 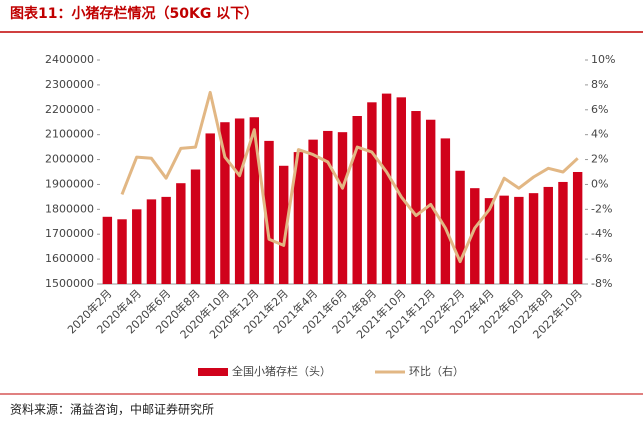 What do you see at coordinates (69, 134) in the screenshot?
I see `y-tick-label: 2100000` at bounding box center [69, 134].